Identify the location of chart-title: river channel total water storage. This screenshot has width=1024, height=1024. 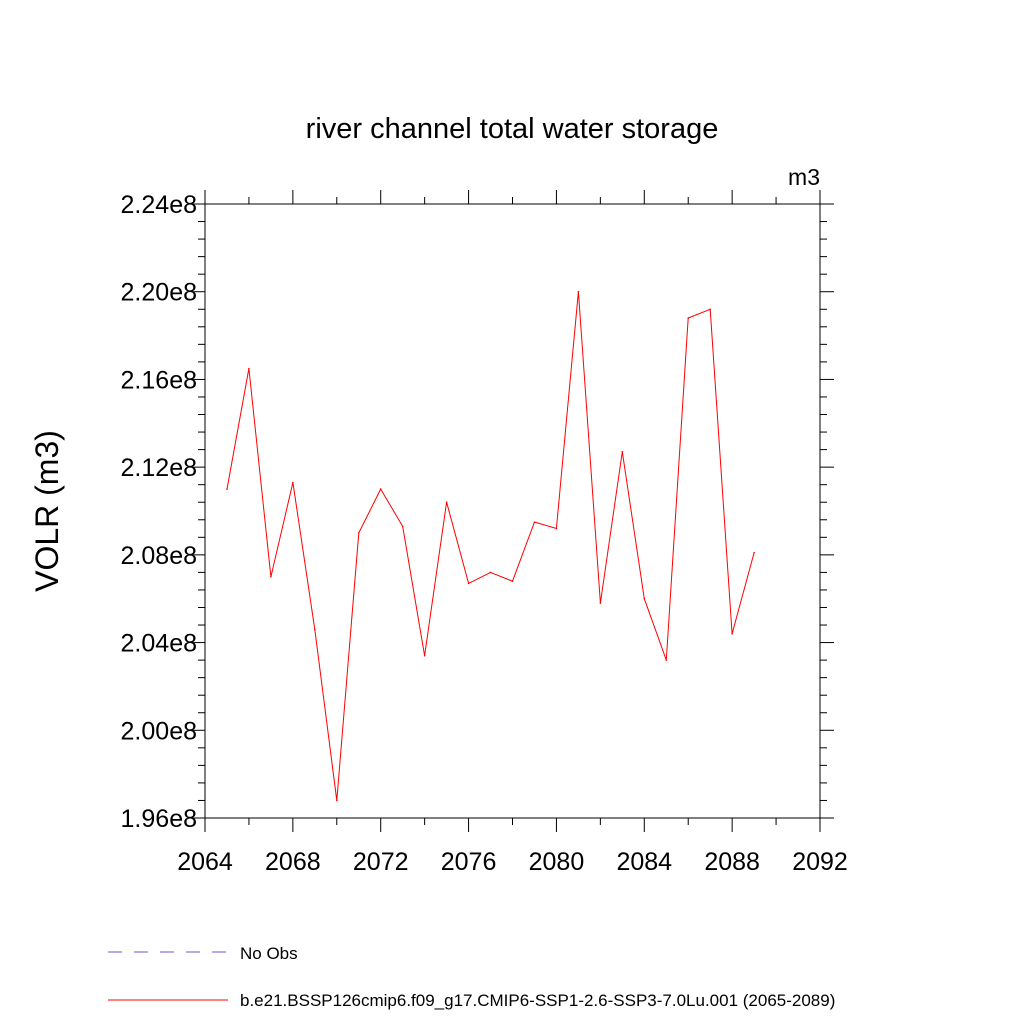
(512, 129).